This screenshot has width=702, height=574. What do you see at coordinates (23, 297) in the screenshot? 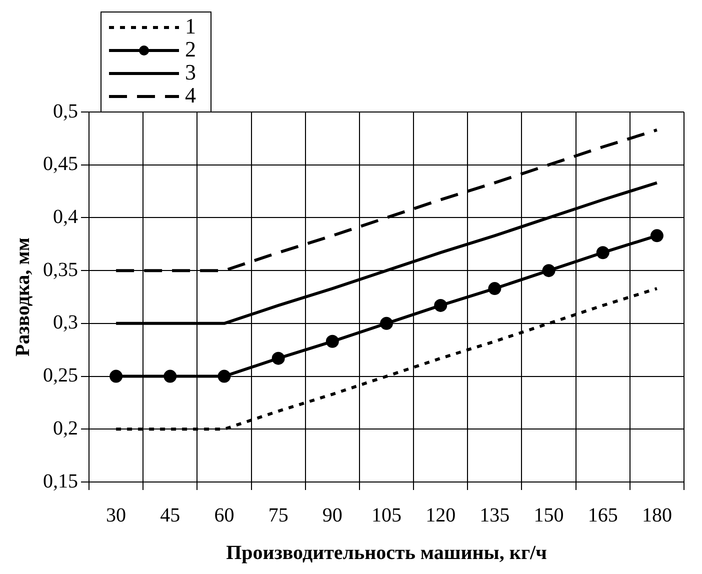
I see `y-axis-title: Разводка, мм` at bounding box center [23, 297].